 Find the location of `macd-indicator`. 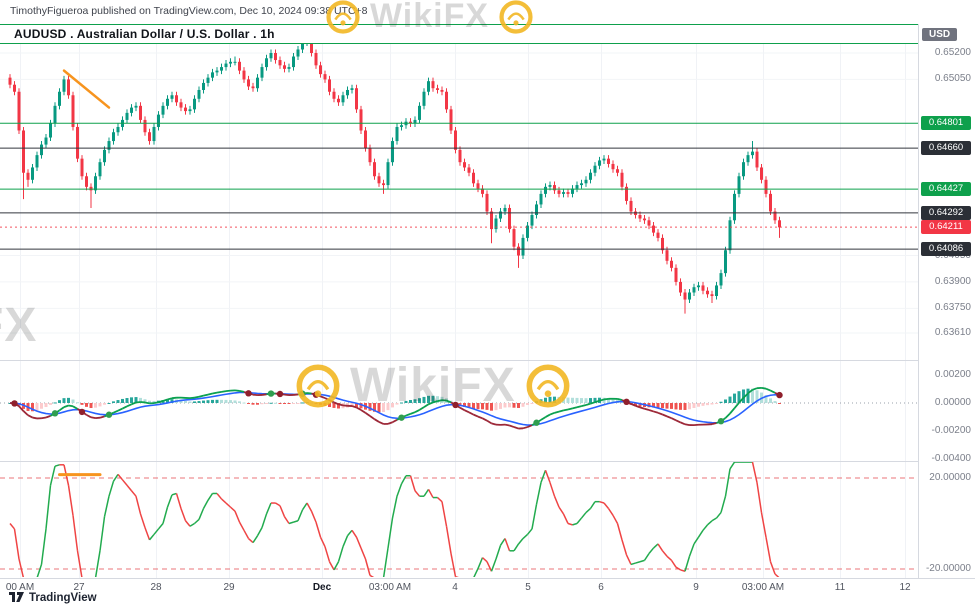

macd-indicator is located at coordinates (459, 408).